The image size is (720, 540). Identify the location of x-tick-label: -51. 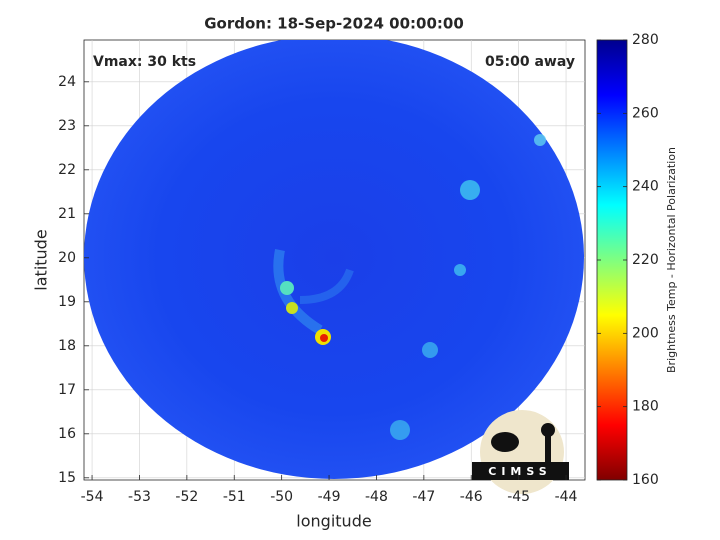
(234, 497).